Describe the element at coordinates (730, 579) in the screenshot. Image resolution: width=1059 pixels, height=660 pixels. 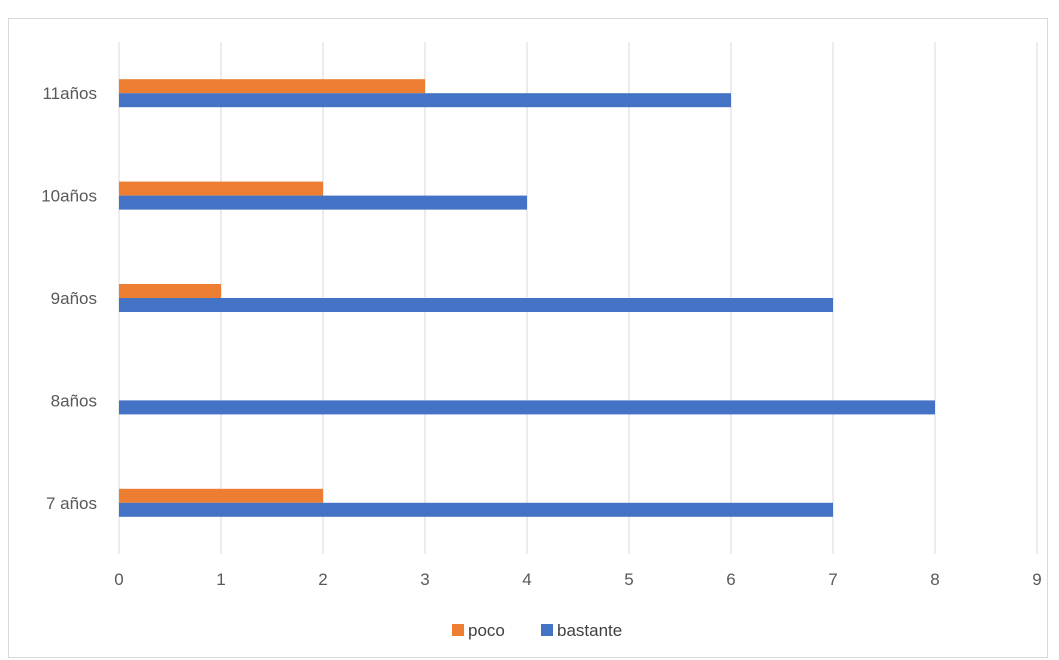
I see `x-tick-label-6: 6` at that location.